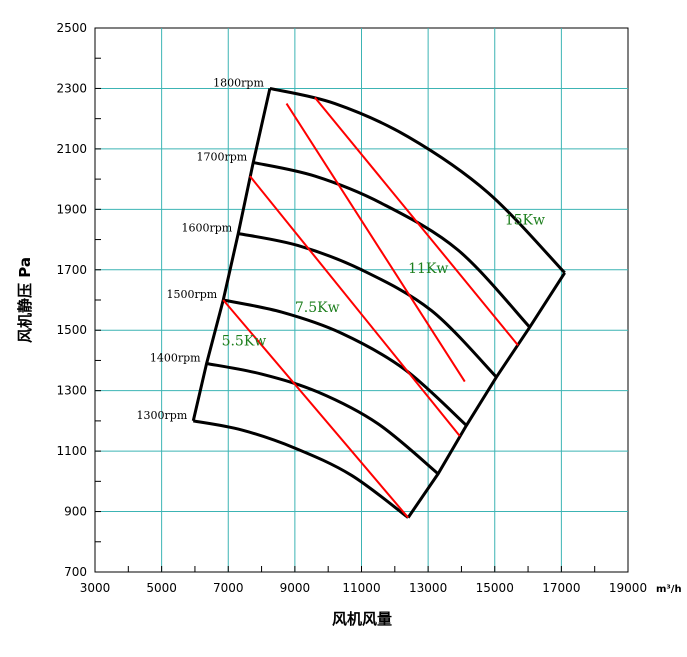  Describe the element at coordinates (161, 588) in the screenshot. I see `x-tick-label: 5000` at that location.